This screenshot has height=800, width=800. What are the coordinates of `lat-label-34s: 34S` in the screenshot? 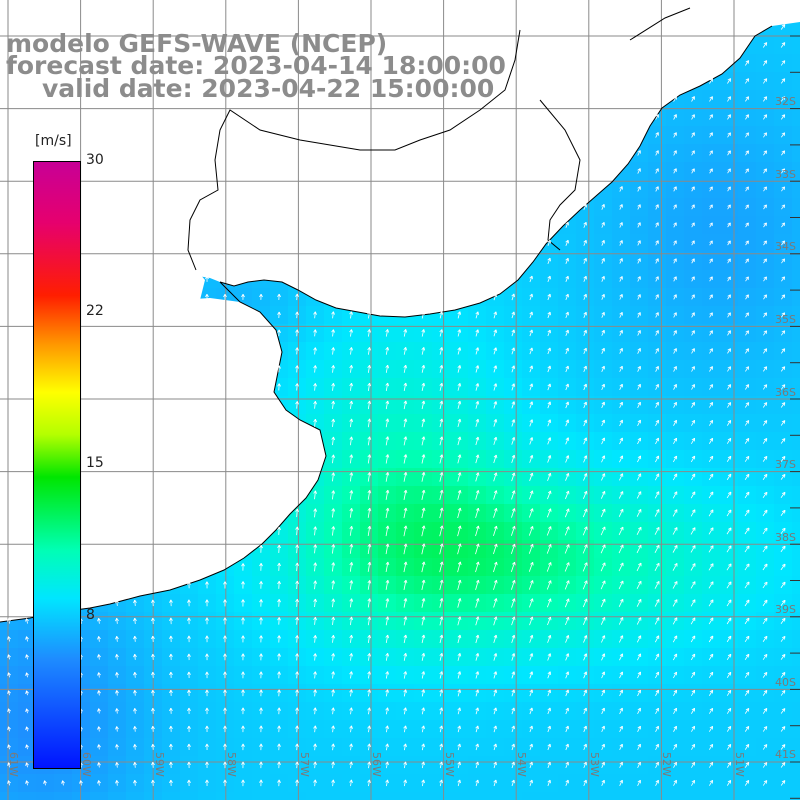 It's located at (785, 246).